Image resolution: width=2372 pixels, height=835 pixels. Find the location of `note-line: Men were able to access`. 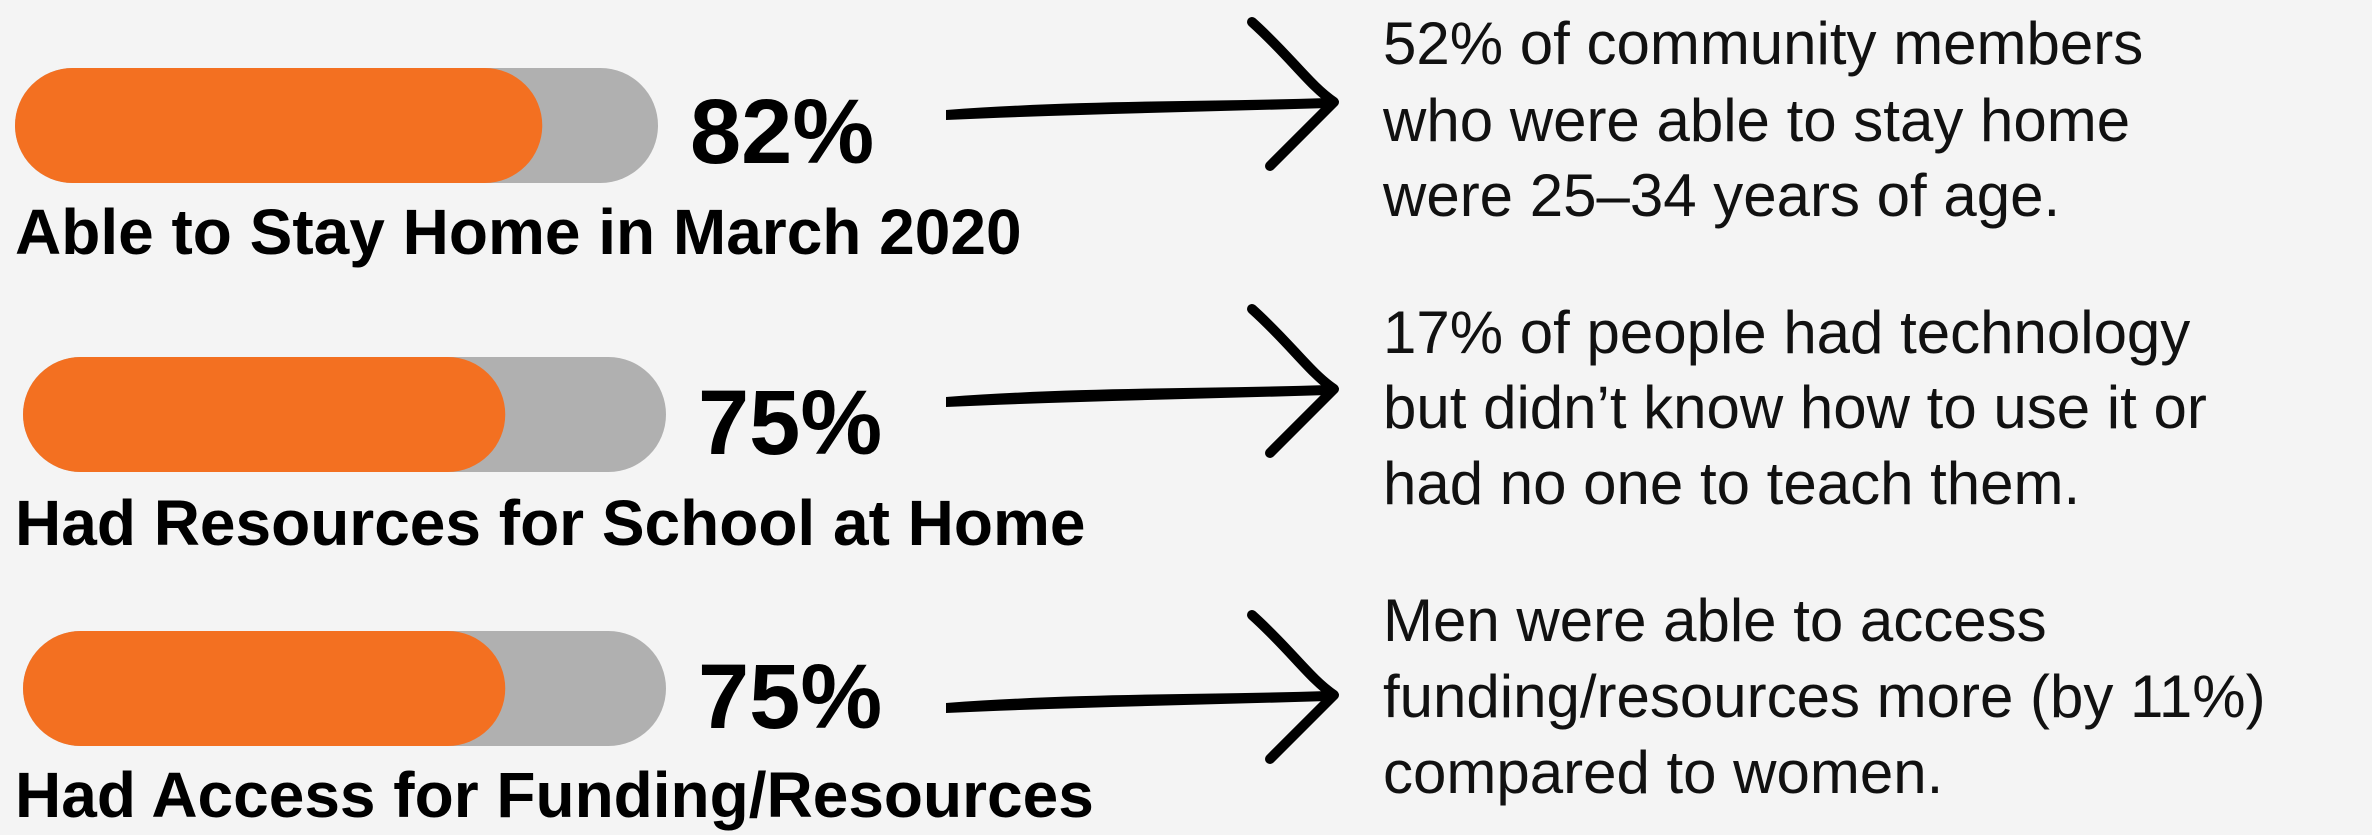

note-line: Men were able to access is located at coordinates (1715, 620).